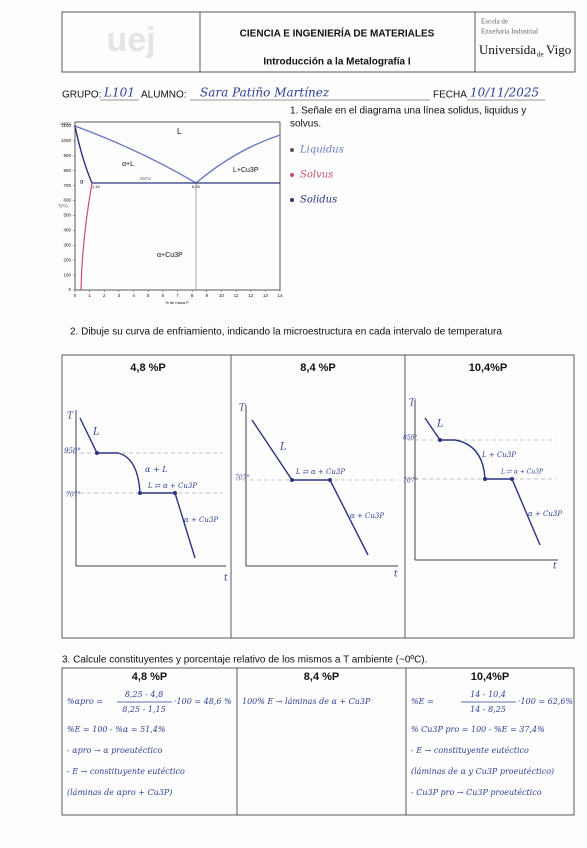 This screenshot has width=587, height=848. I want to click on school-name: Enxeñaría Industrial, so click(509, 32).